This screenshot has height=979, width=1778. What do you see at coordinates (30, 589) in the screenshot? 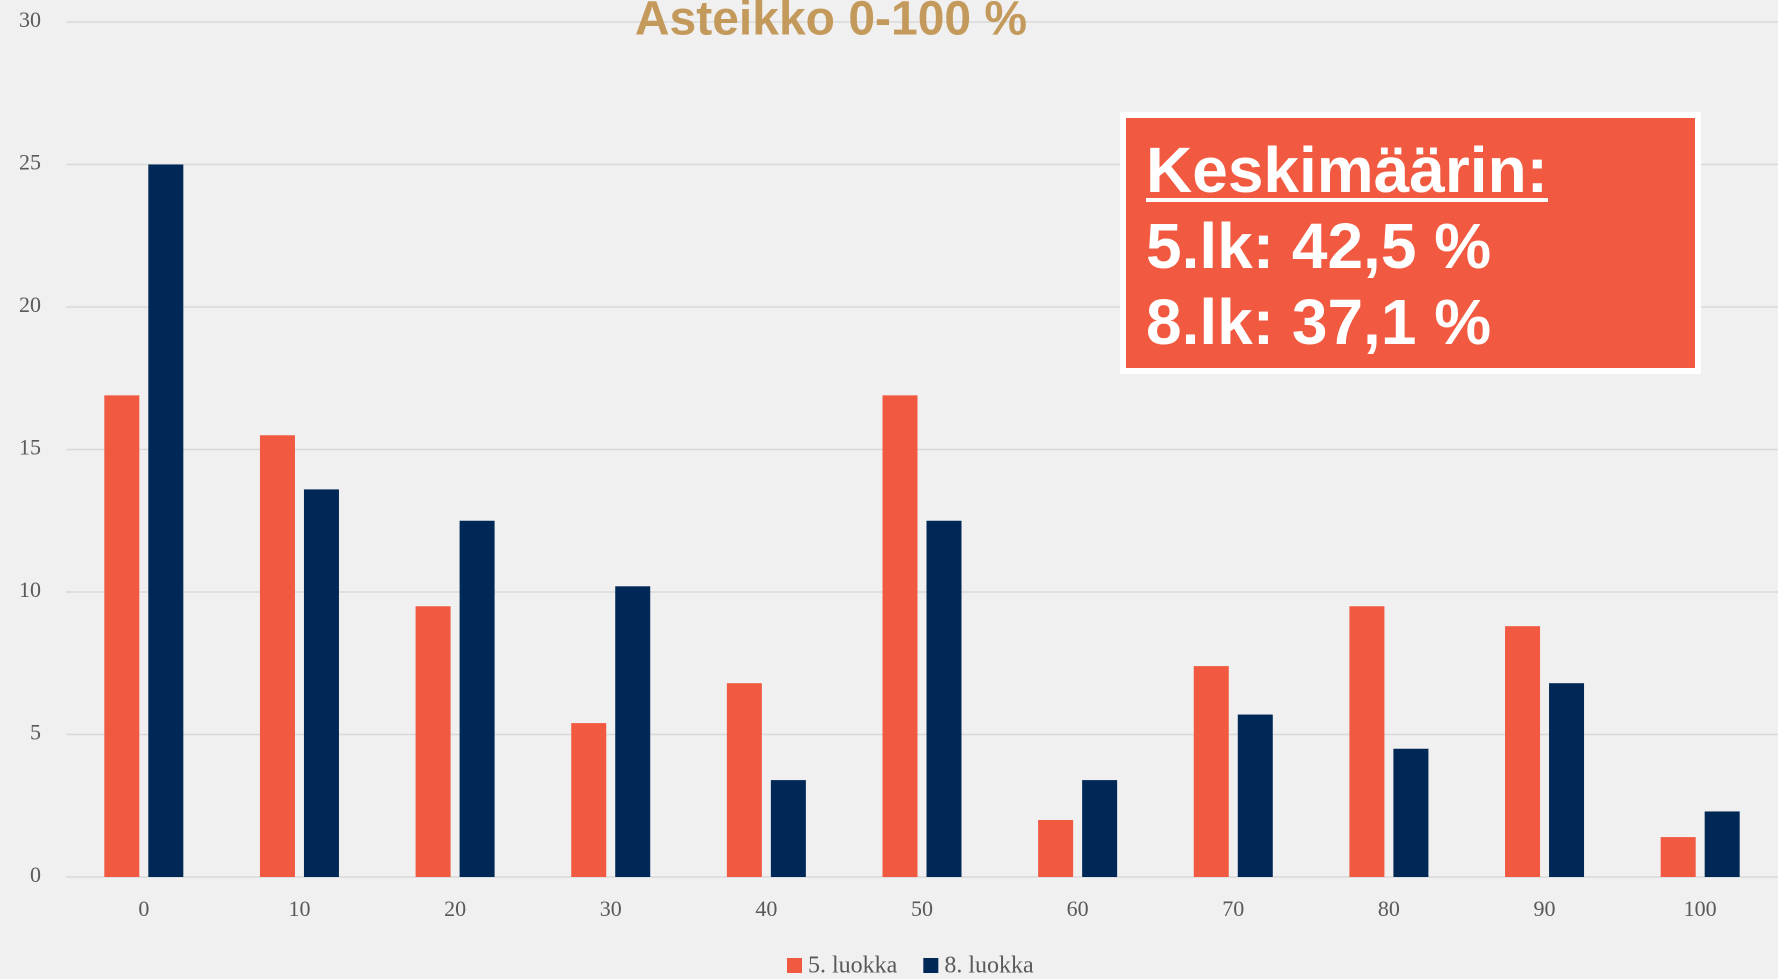
I see `y-tick-label: 10` at bounding box center [30, 589].